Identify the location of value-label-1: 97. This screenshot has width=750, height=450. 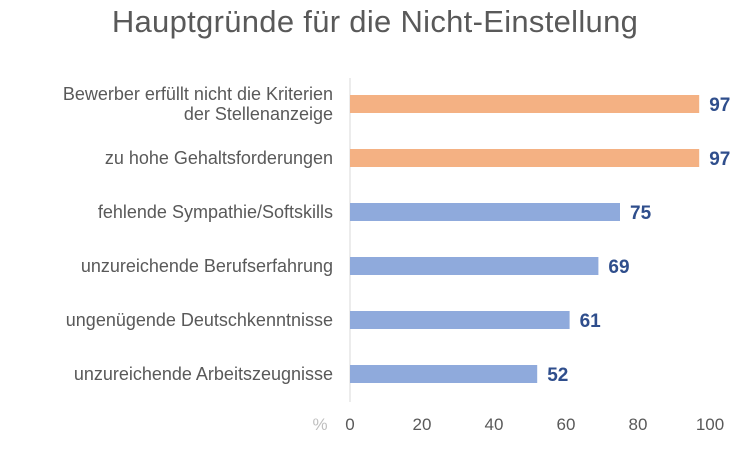
(719, 159).